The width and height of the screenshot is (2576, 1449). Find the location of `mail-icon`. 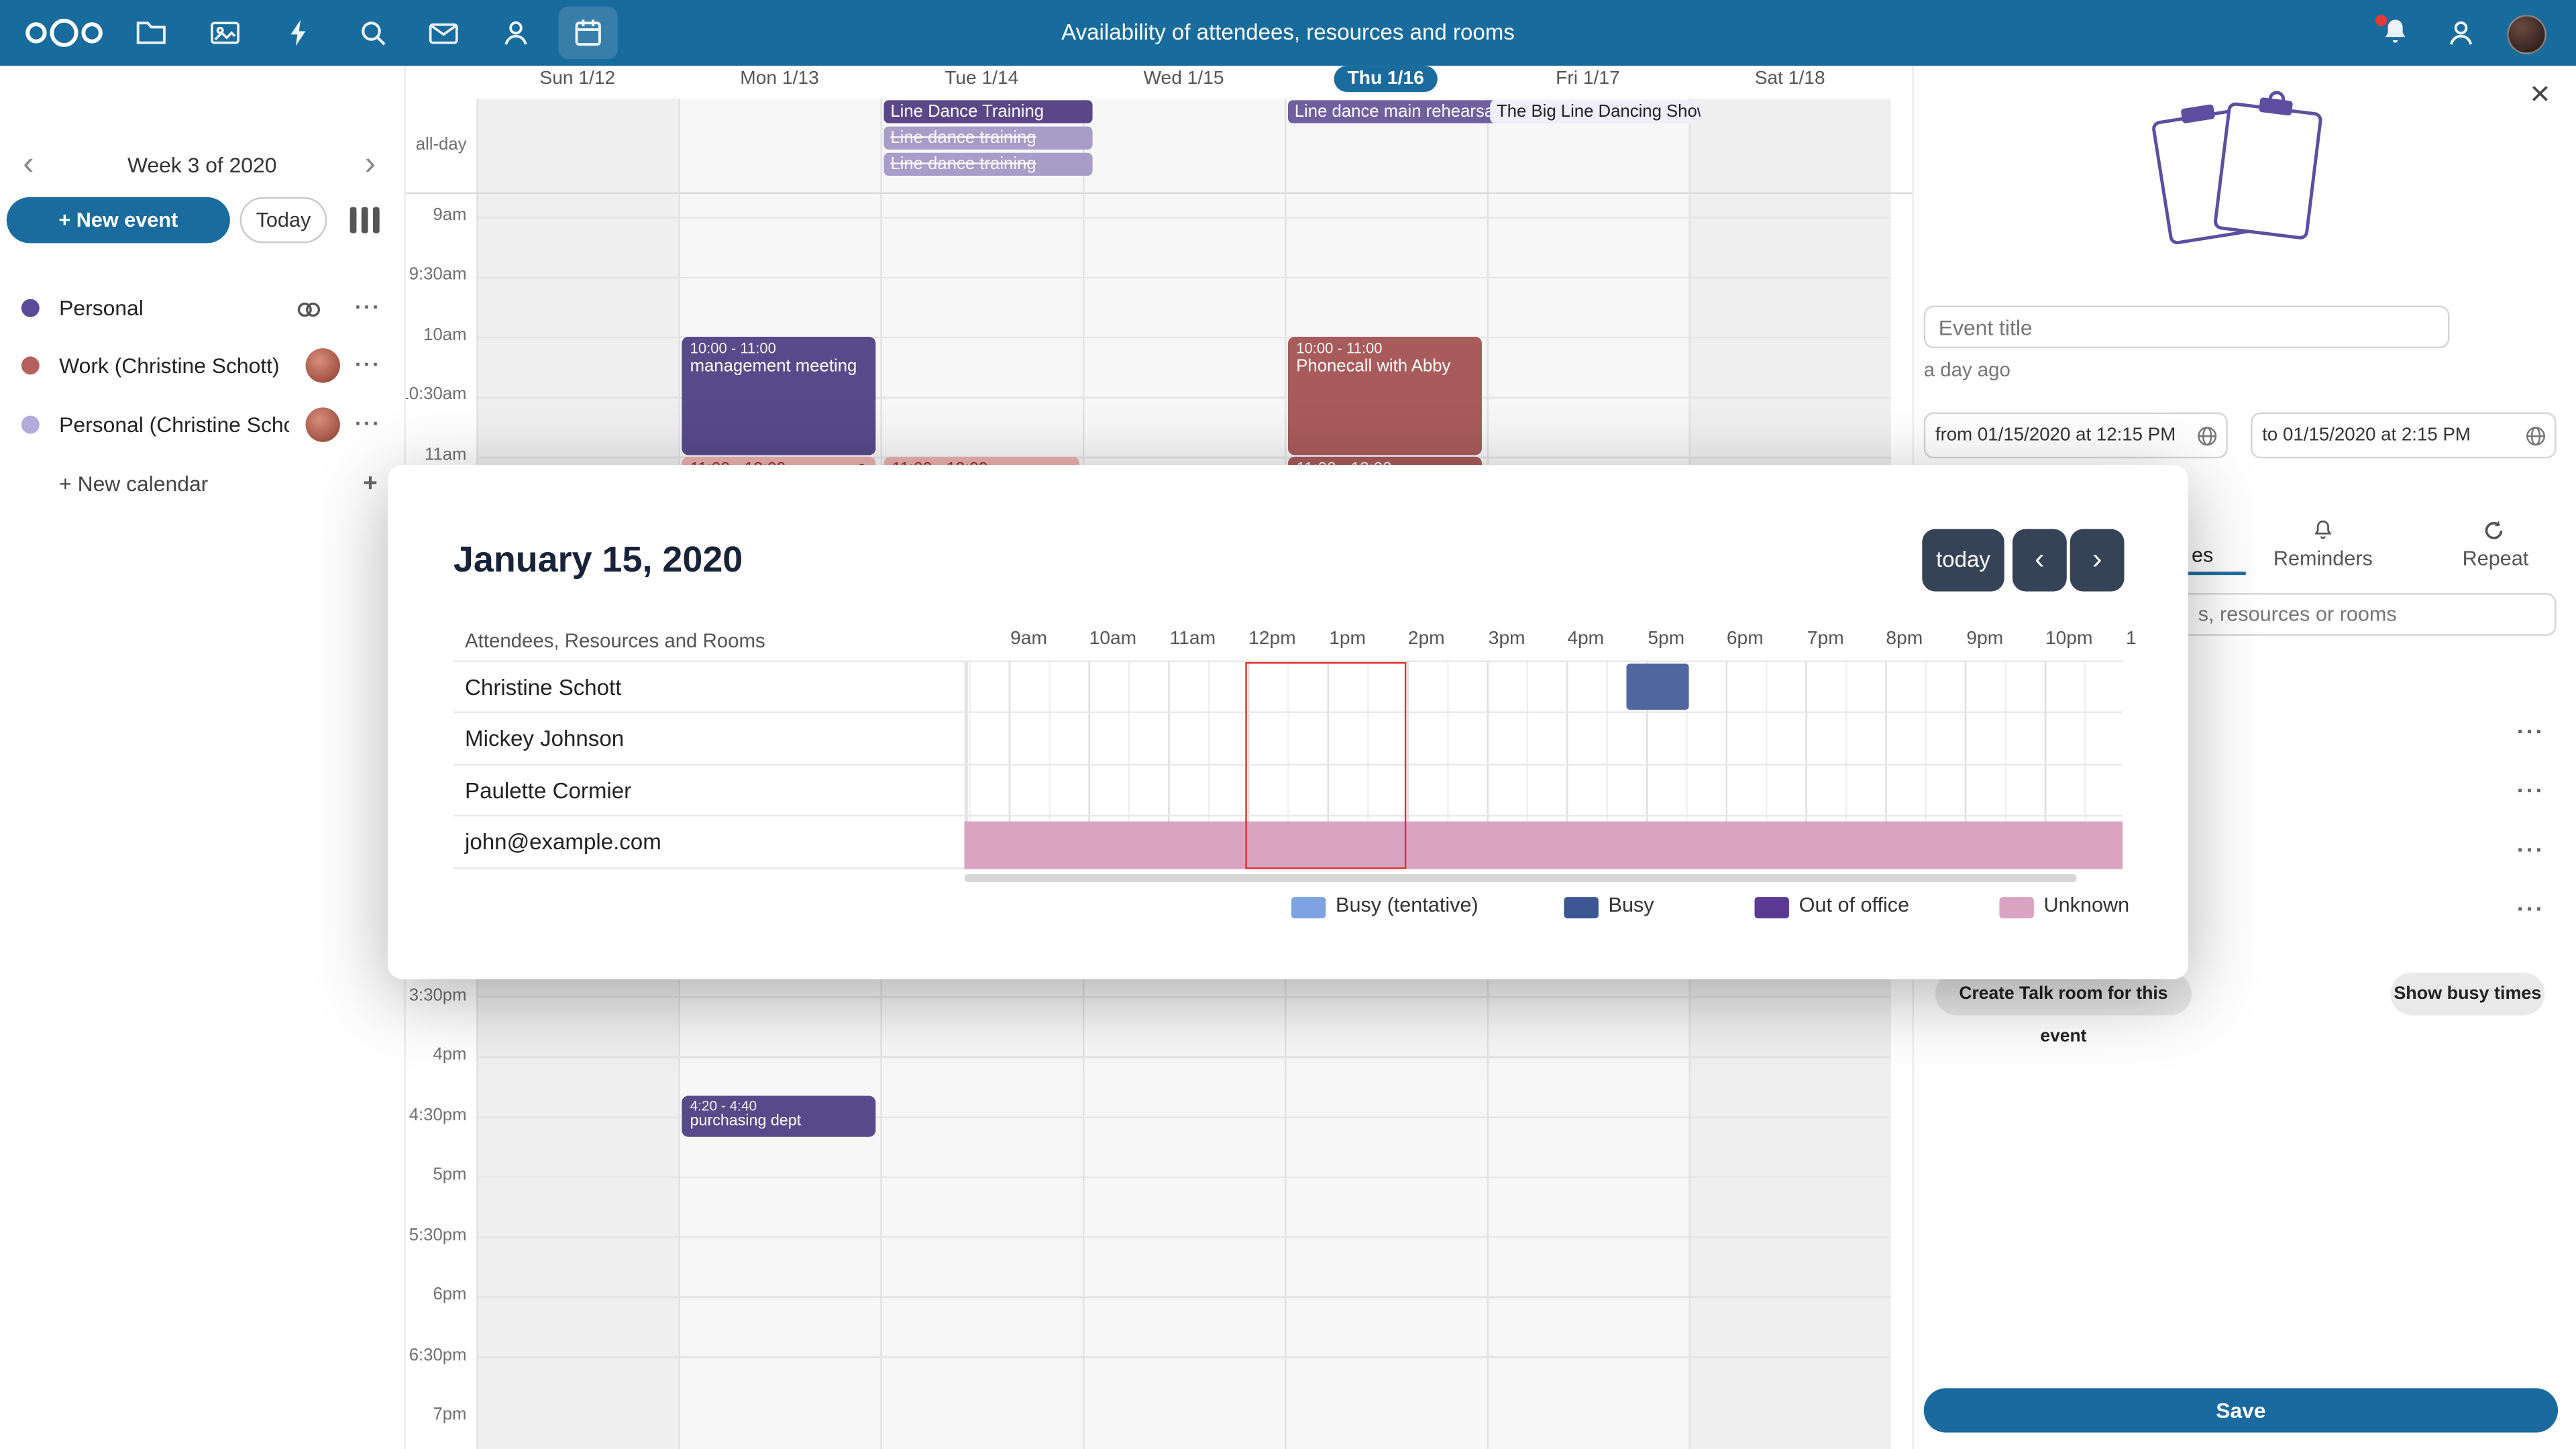

mail-icon is located at coordinates (443, 32).